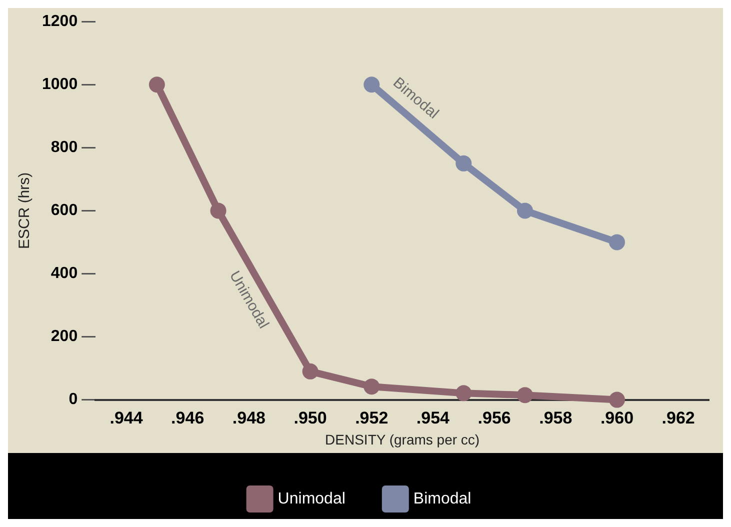 This screenshot has width=731, height=527. What do you see at coordinates (310, 418) in the screenshot?
I see `x-tick-label: .950` at bounding box center [310, 418].